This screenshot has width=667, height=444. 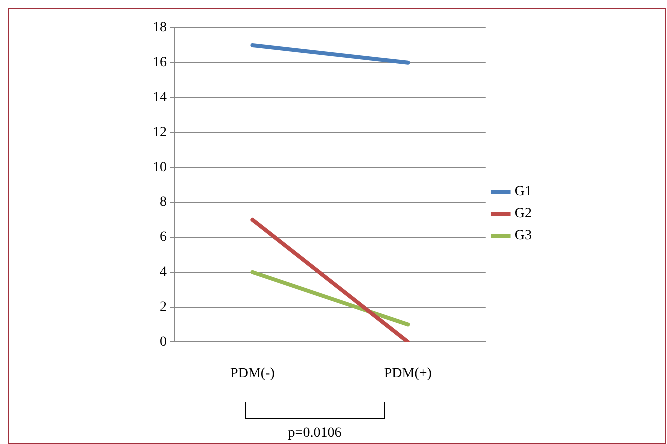 I want to click on text: p=0.0106, so click(x=315, y=434).